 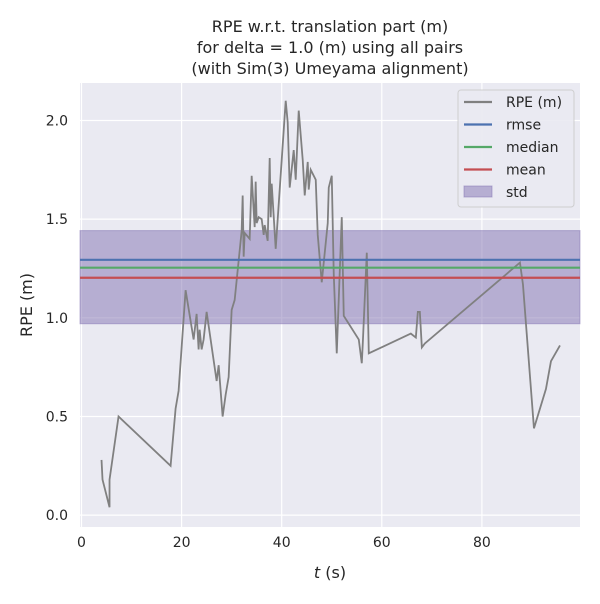 What do you see at coordinates (517, 193) in the screenshot?
I see `legend-label: std` at bounding box center [517, 193].